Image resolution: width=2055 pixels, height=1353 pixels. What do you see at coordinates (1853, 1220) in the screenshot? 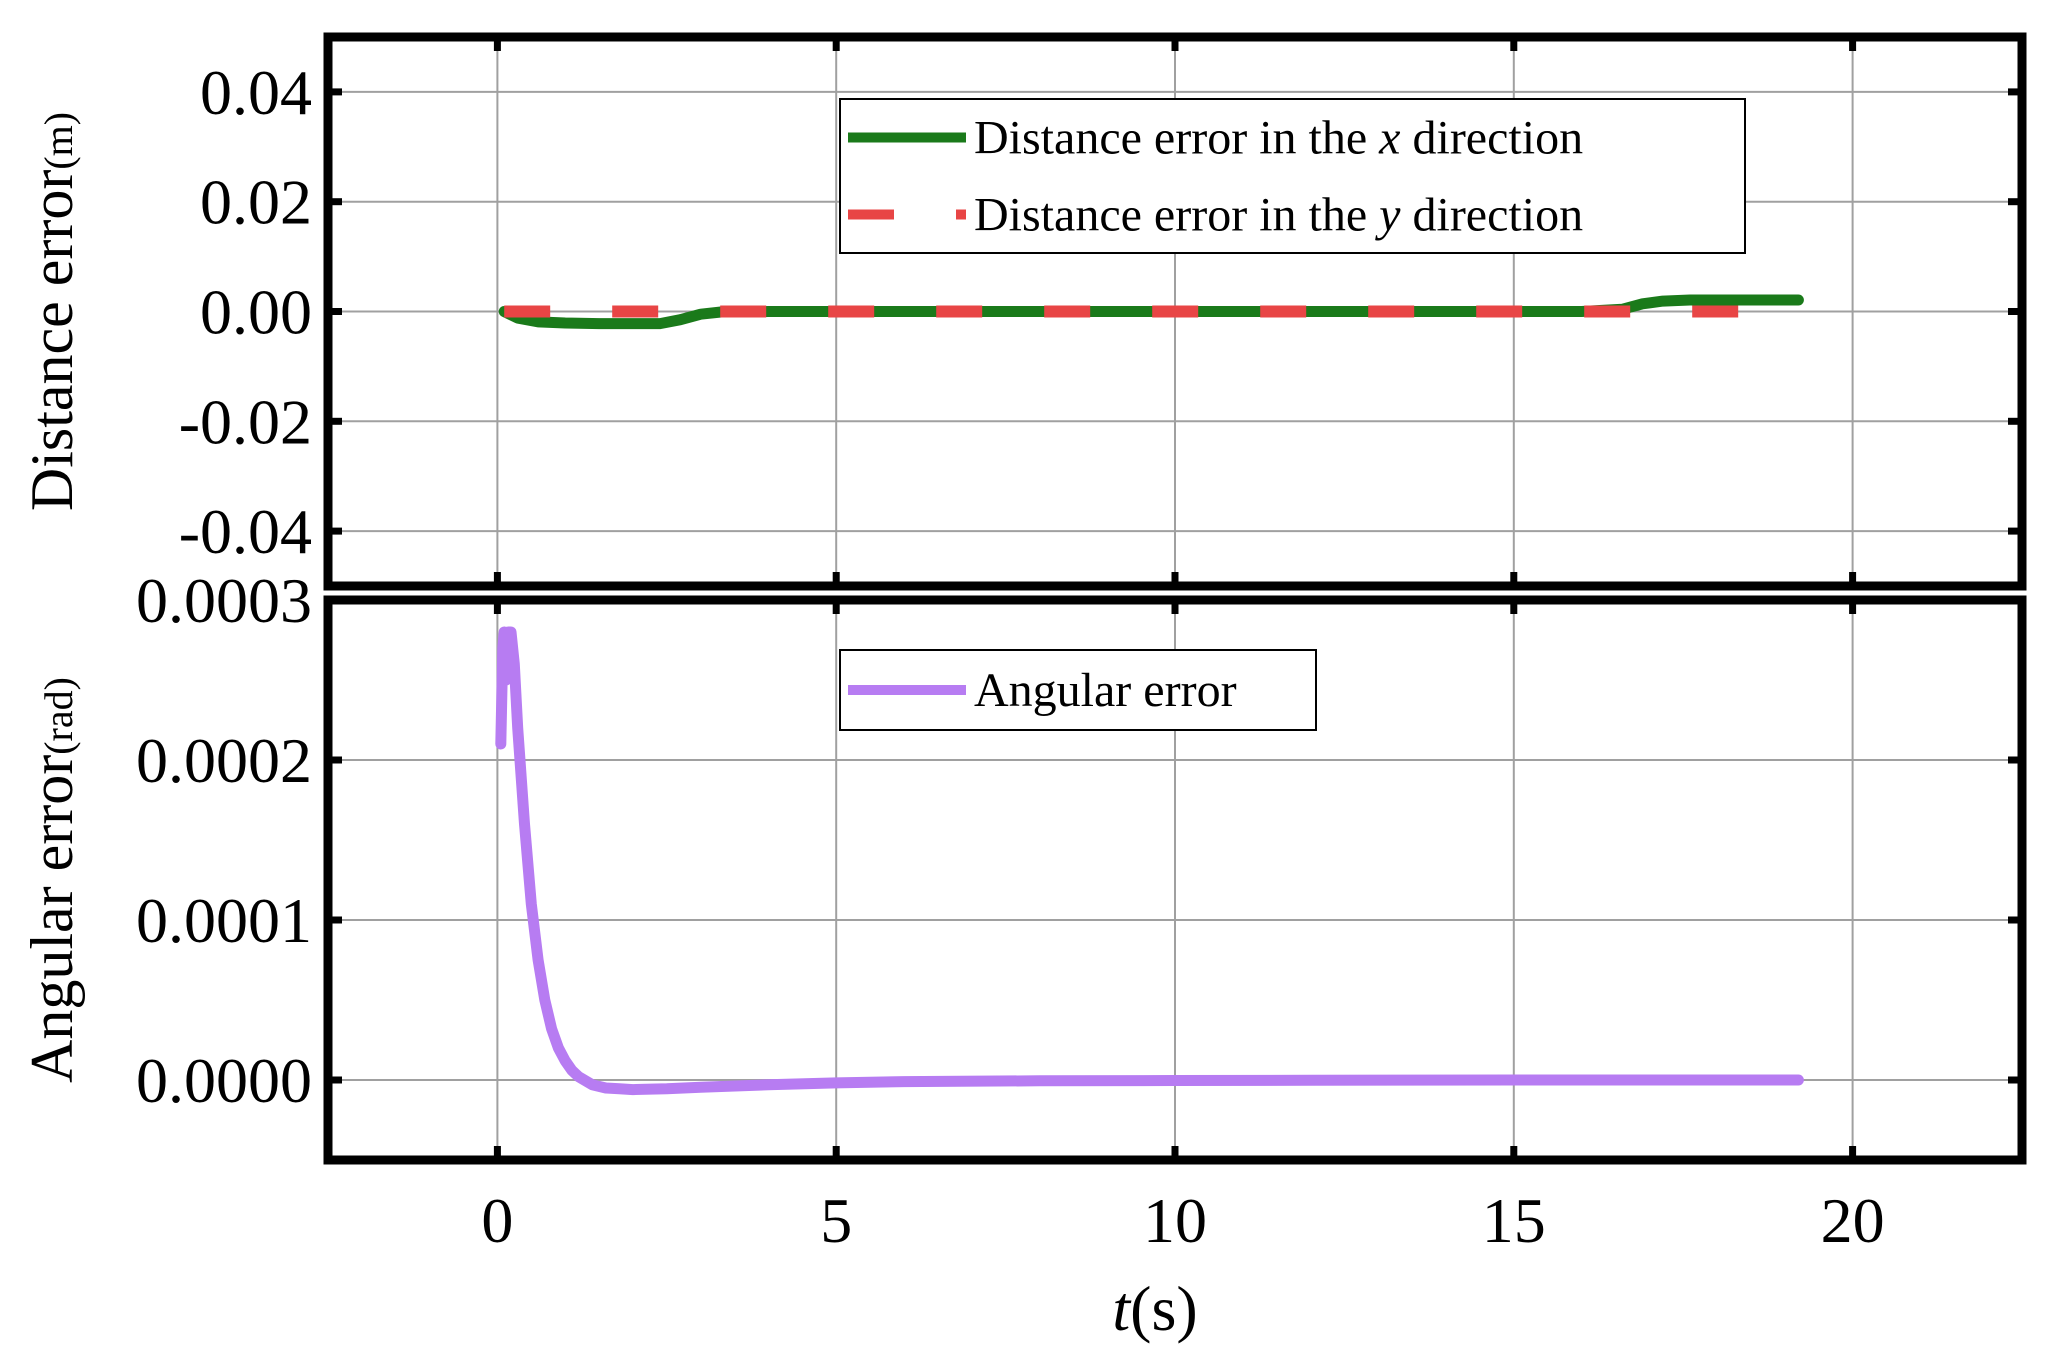
I see `x-tick-label: 20` at bounding box center [1853, 1220].